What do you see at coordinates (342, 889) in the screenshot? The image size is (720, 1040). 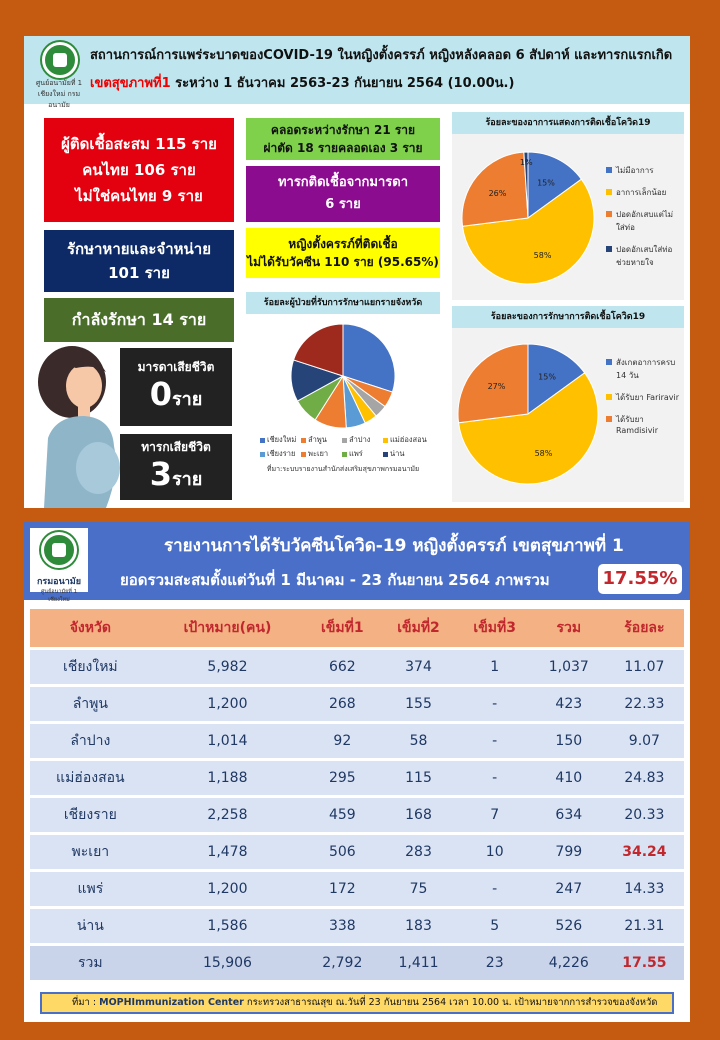 I see `table-cell-2: 172` at bounding box center [342, 889].